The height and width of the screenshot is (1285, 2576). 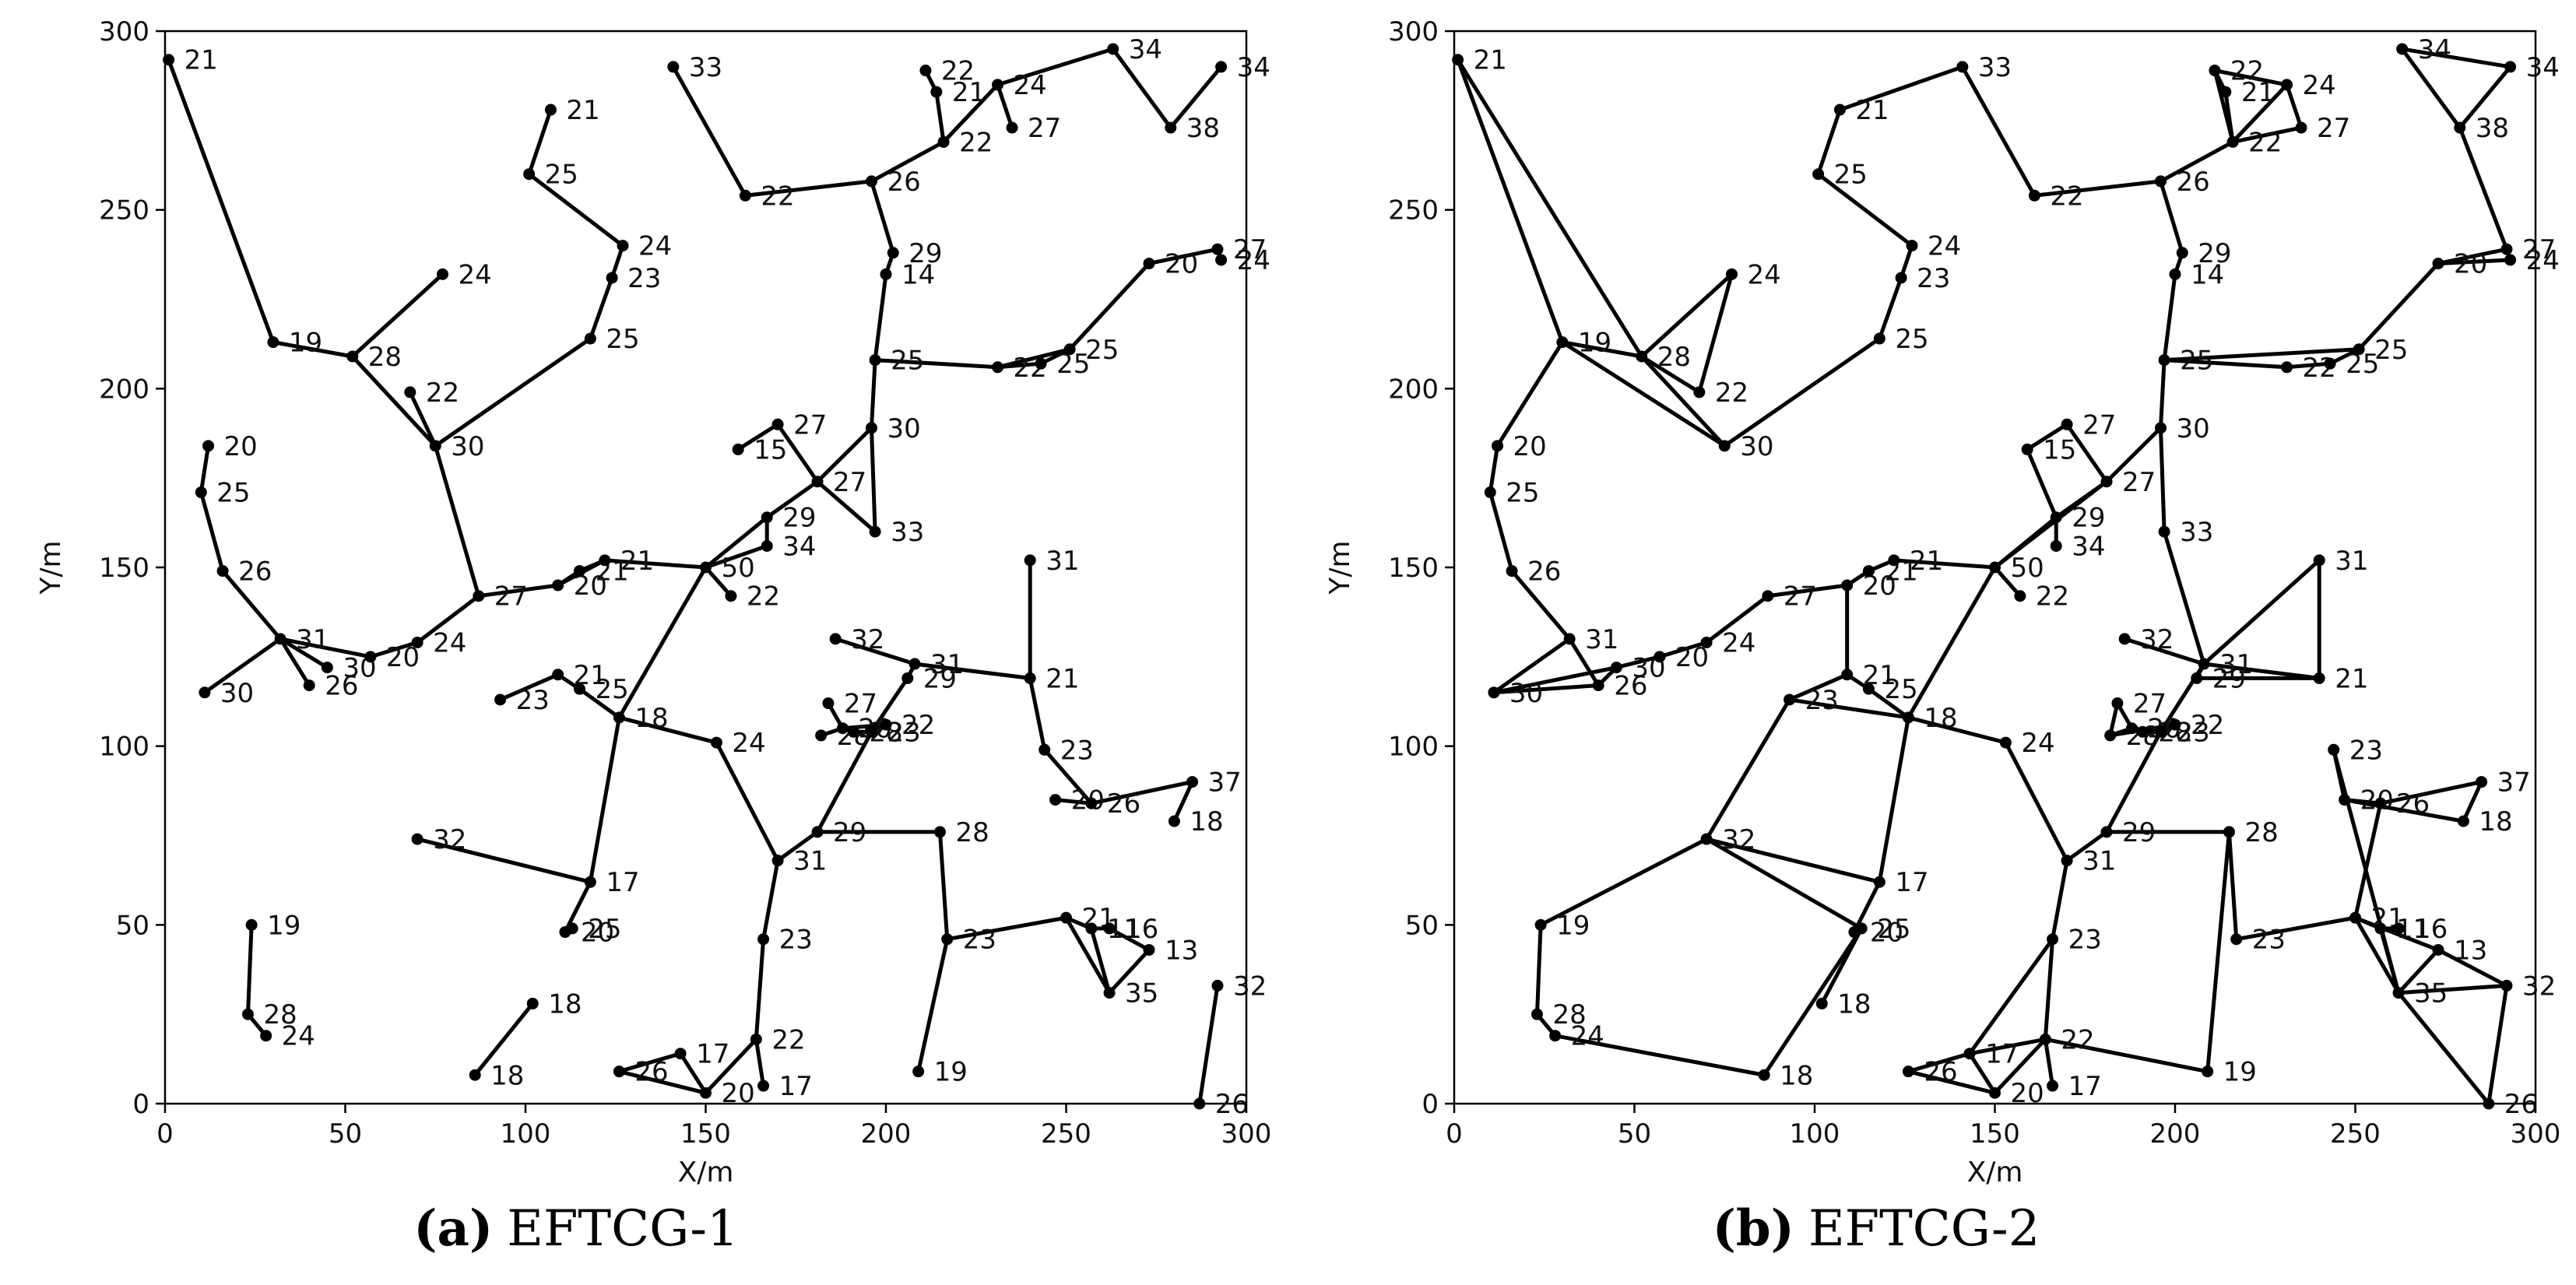 I want to click on node-label-97: 18, so click(x=1854, y=1004).